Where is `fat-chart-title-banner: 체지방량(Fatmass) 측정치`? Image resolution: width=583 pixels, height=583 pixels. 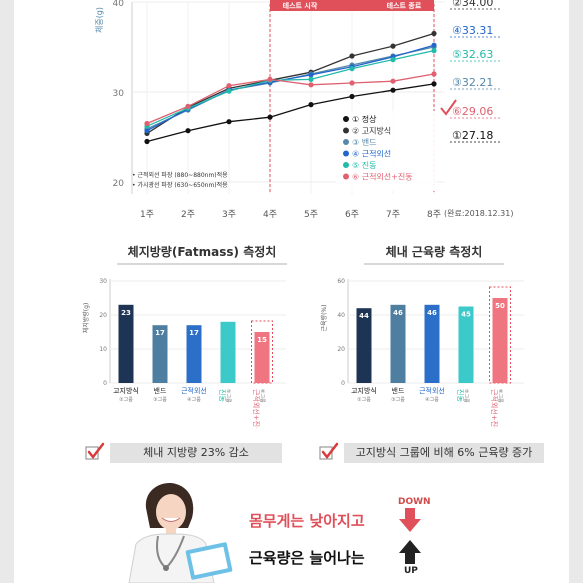 fat-chart-title-banner: 체지방량(Fatmass) 측정치 is located at coordinates (202, 253).